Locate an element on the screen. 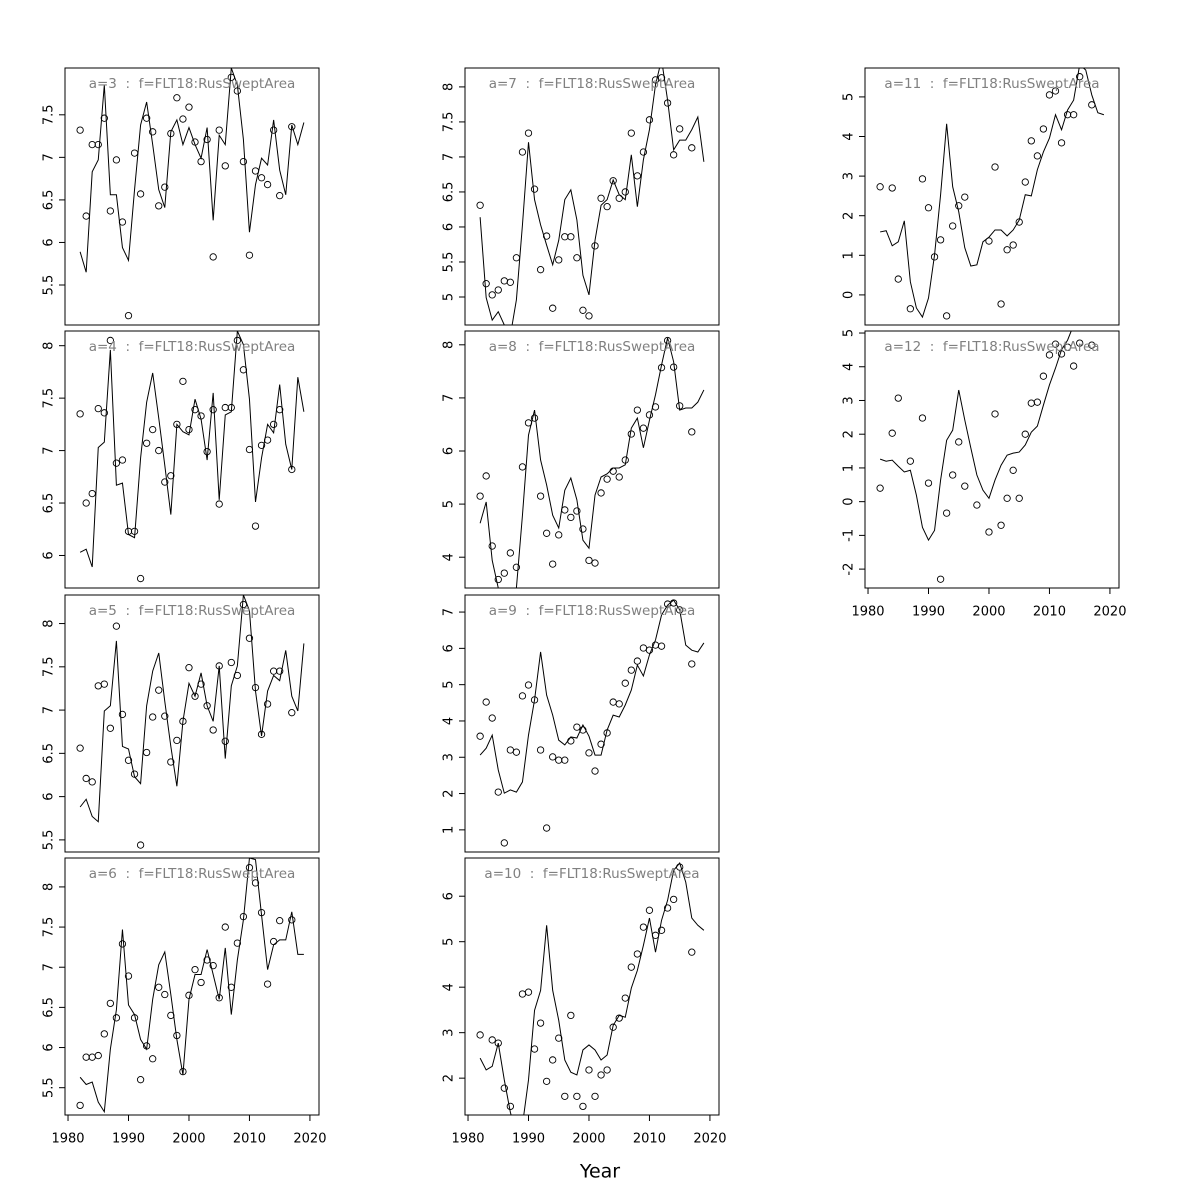 This screenshot has width=1200, height=1200. y-tick-label: 7.5 is located at coordinates (49, 927).